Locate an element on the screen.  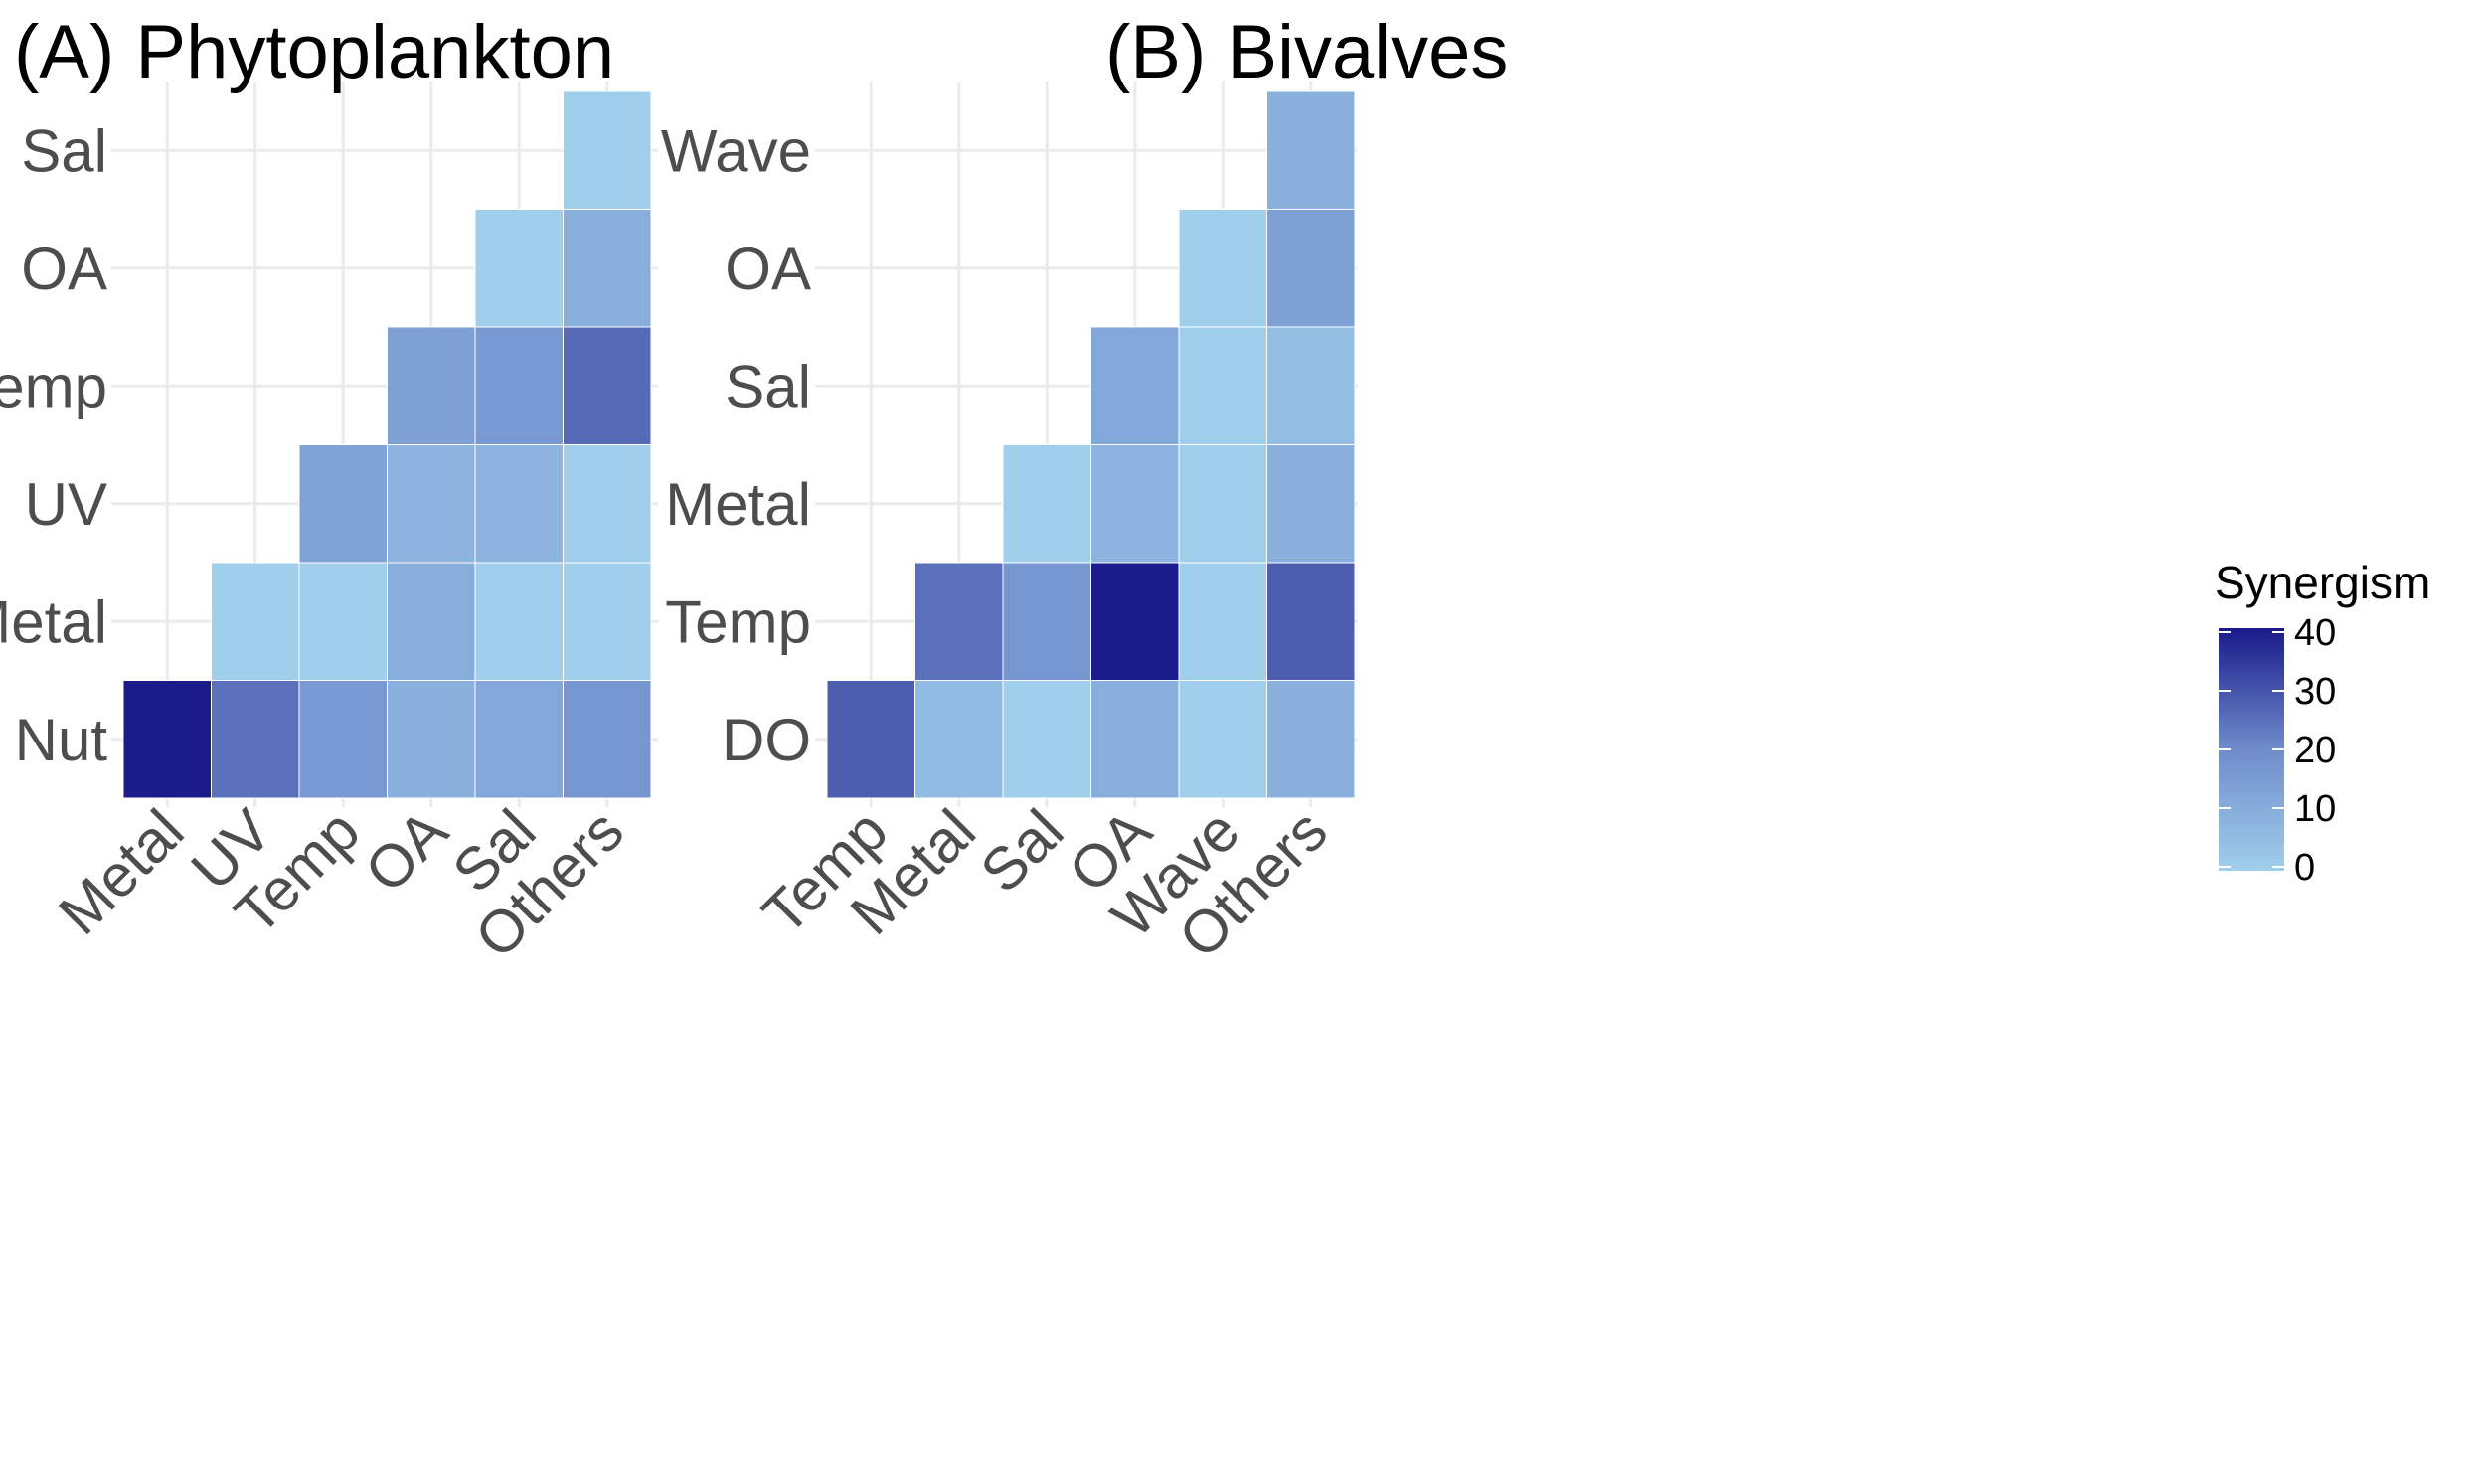
heatmap-cell-nut-others is located at coordinates (607, 739).